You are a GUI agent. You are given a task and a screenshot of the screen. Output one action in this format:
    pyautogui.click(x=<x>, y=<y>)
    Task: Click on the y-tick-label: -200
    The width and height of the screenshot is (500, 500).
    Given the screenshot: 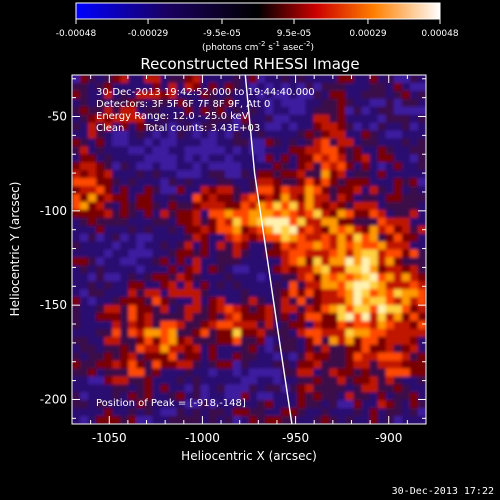 What is the action you would take?
    pyautogui.click(x=53, y=399)
    